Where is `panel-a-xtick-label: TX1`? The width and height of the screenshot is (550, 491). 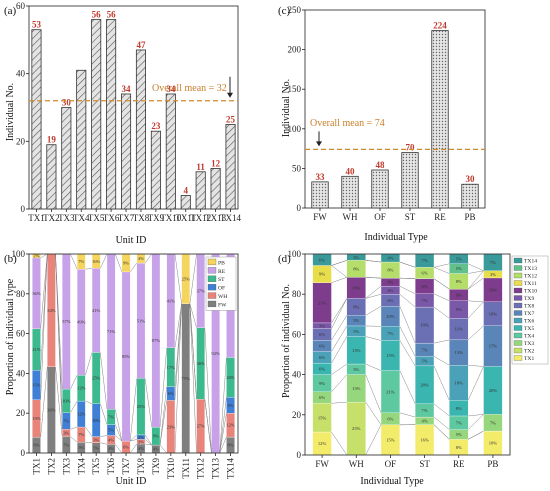
panel-a-xtick-label: TX1 is located at coordinates (36, 218).